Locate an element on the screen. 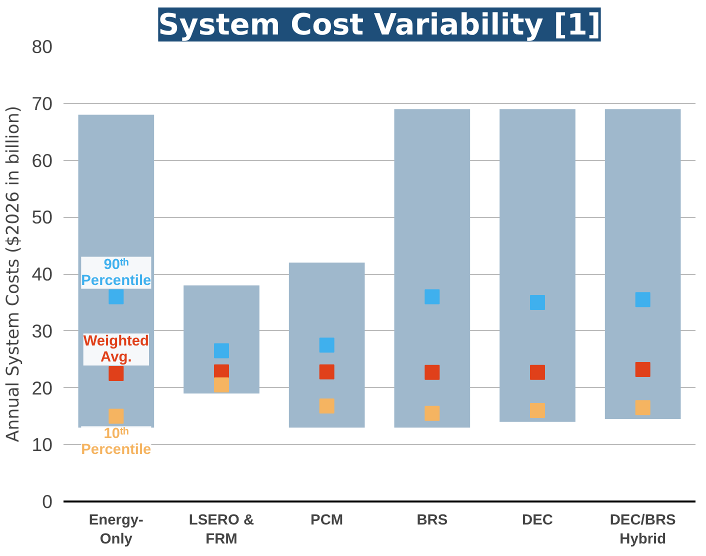 The height and width of the screenshot is (556, 706). y-tick-label: 50 is located at coordinates (42, 217).